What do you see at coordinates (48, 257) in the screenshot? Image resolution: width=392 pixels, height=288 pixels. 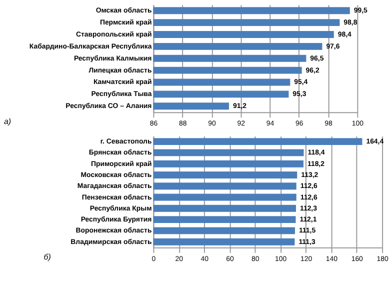 I see `text: б)` at bounding box center [48, 257].